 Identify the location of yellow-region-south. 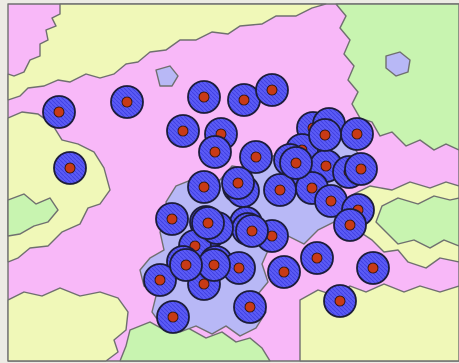
(68, 324).